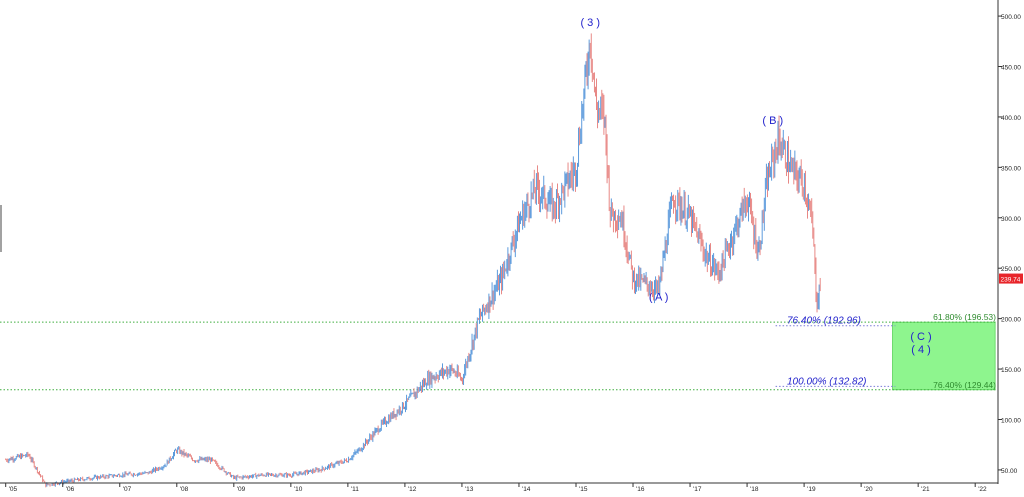 The height and width of the screenshot is (497, 1024). I want to click on x-tick-label: '18, so click(754, 489).